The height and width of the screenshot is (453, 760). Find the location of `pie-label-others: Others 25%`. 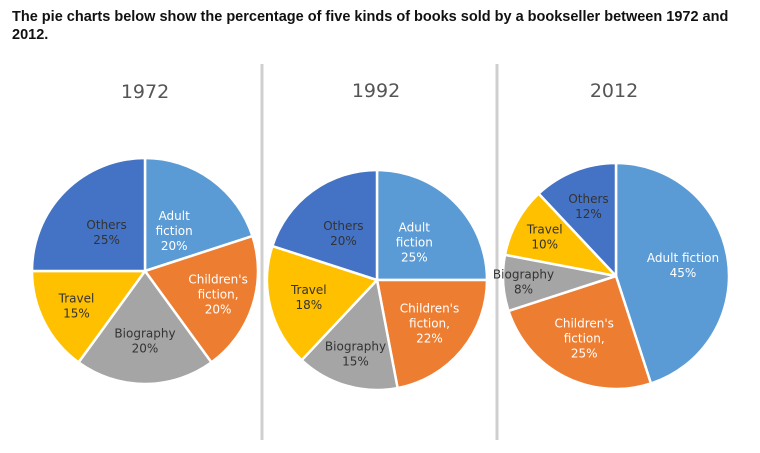

pie-label-others: Others 25% is located at coordinates (106, 232).